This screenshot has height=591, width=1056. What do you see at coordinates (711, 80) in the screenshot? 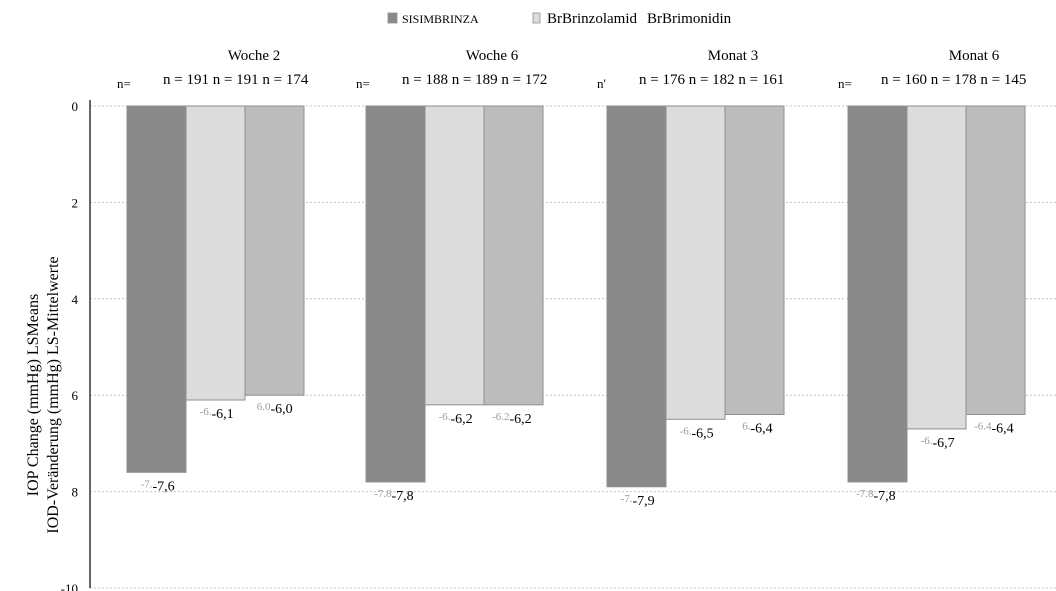
I see `n-counts: n = 176 n = 182 n = 161` at bounding box center [711, 80].